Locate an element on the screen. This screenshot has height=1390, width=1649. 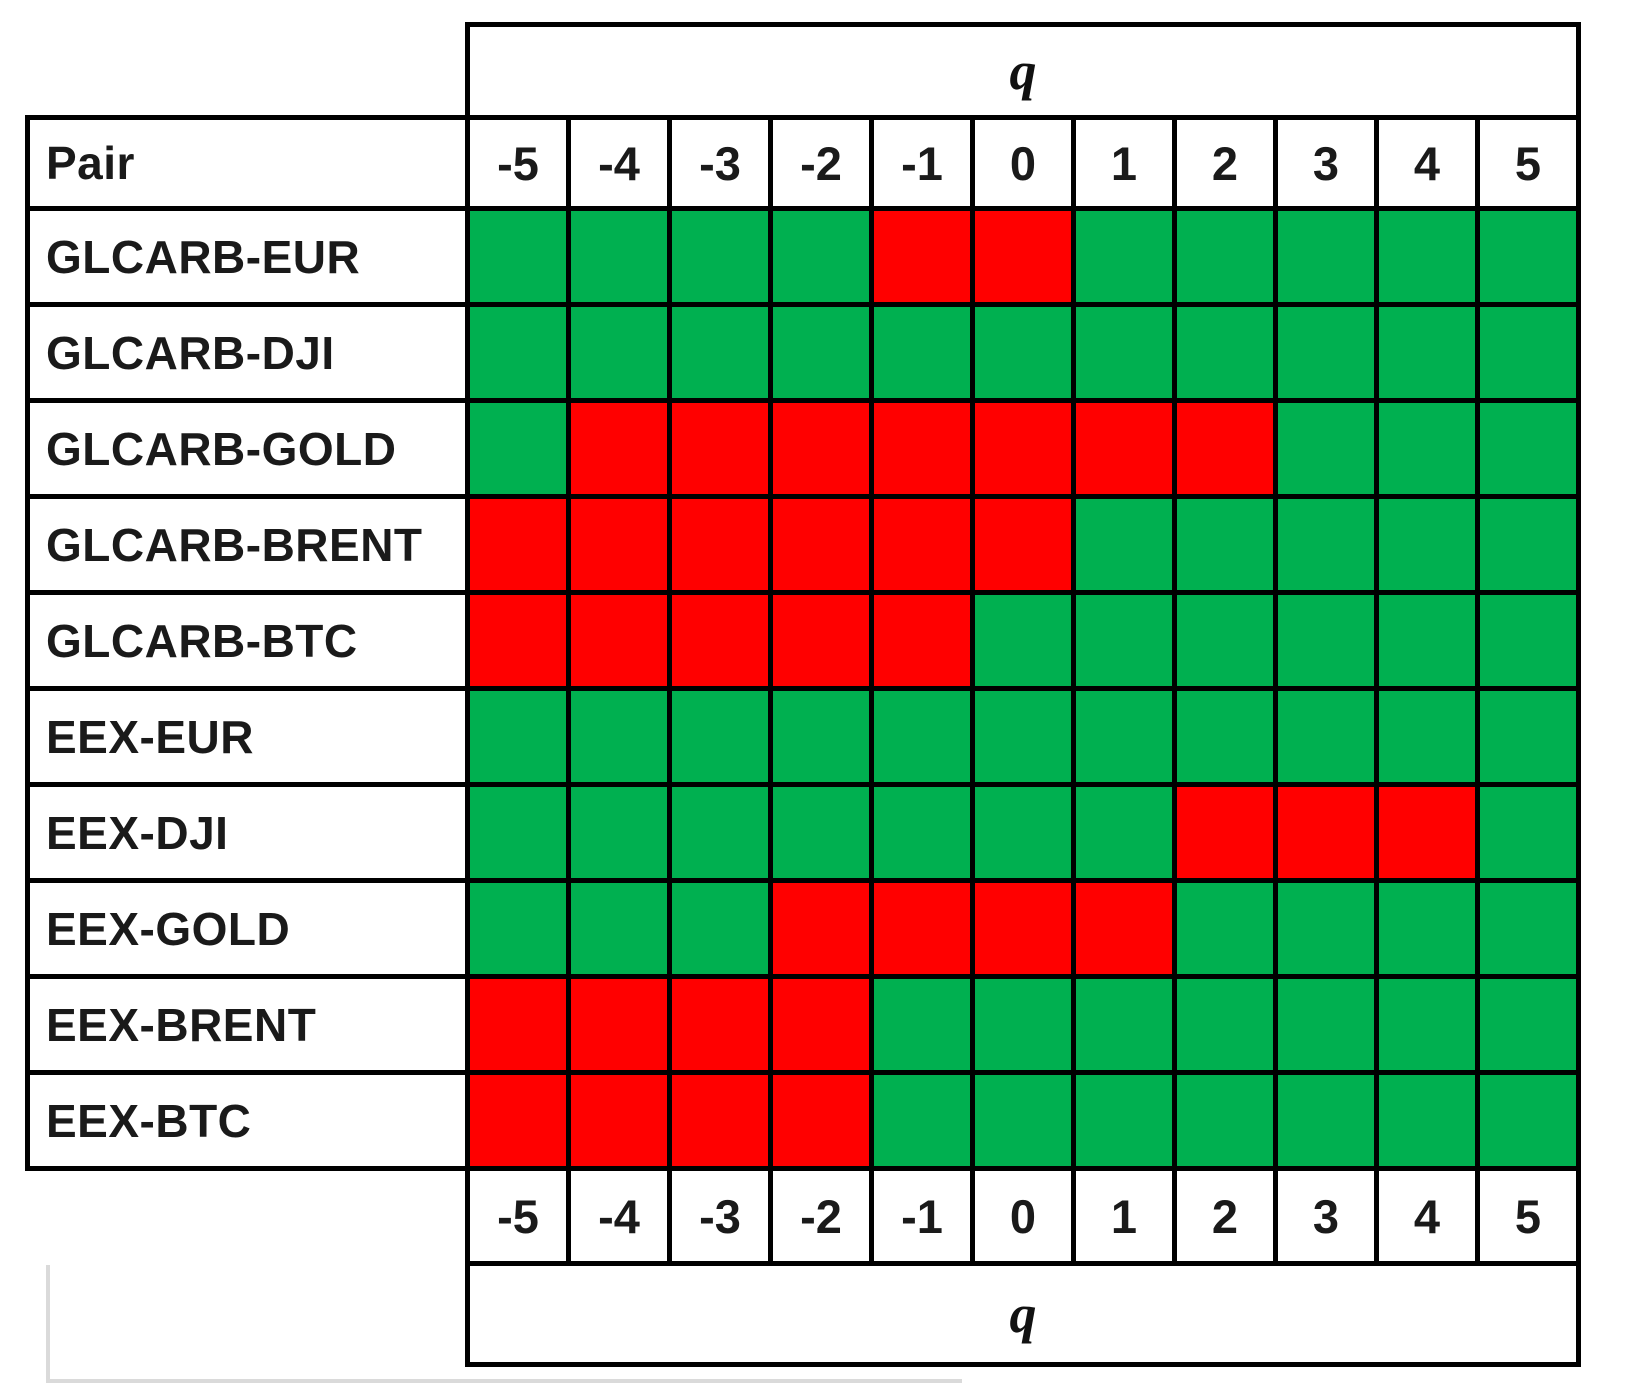
table-row: GLCARB-DJI is located at coordinates (803, 352).